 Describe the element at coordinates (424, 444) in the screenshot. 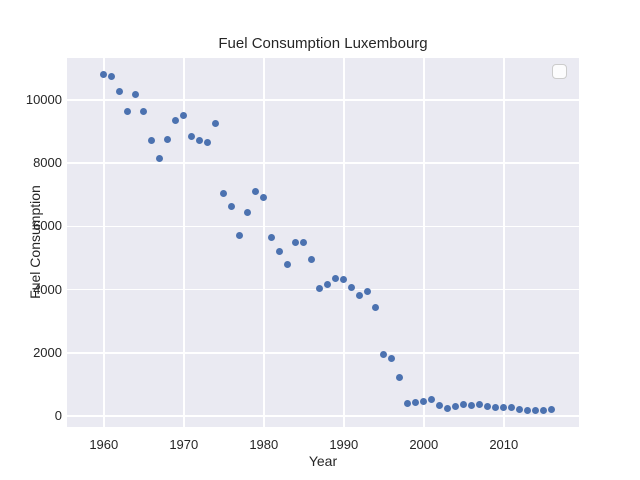

I see `x-tick-label: 2000` at that location.